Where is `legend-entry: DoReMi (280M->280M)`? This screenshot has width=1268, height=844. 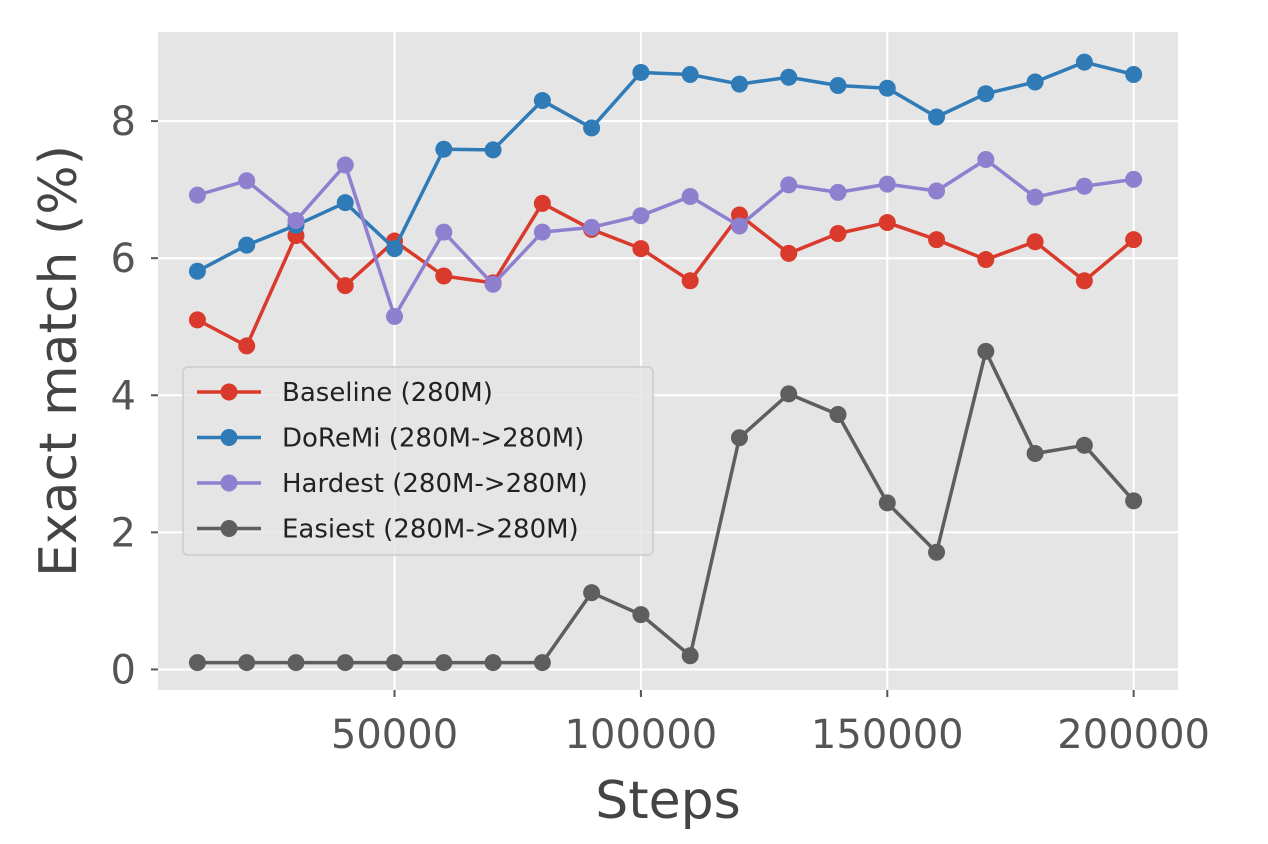
legend-entry: DoReMi (280M->280M) is located at coordinates (390, 439).